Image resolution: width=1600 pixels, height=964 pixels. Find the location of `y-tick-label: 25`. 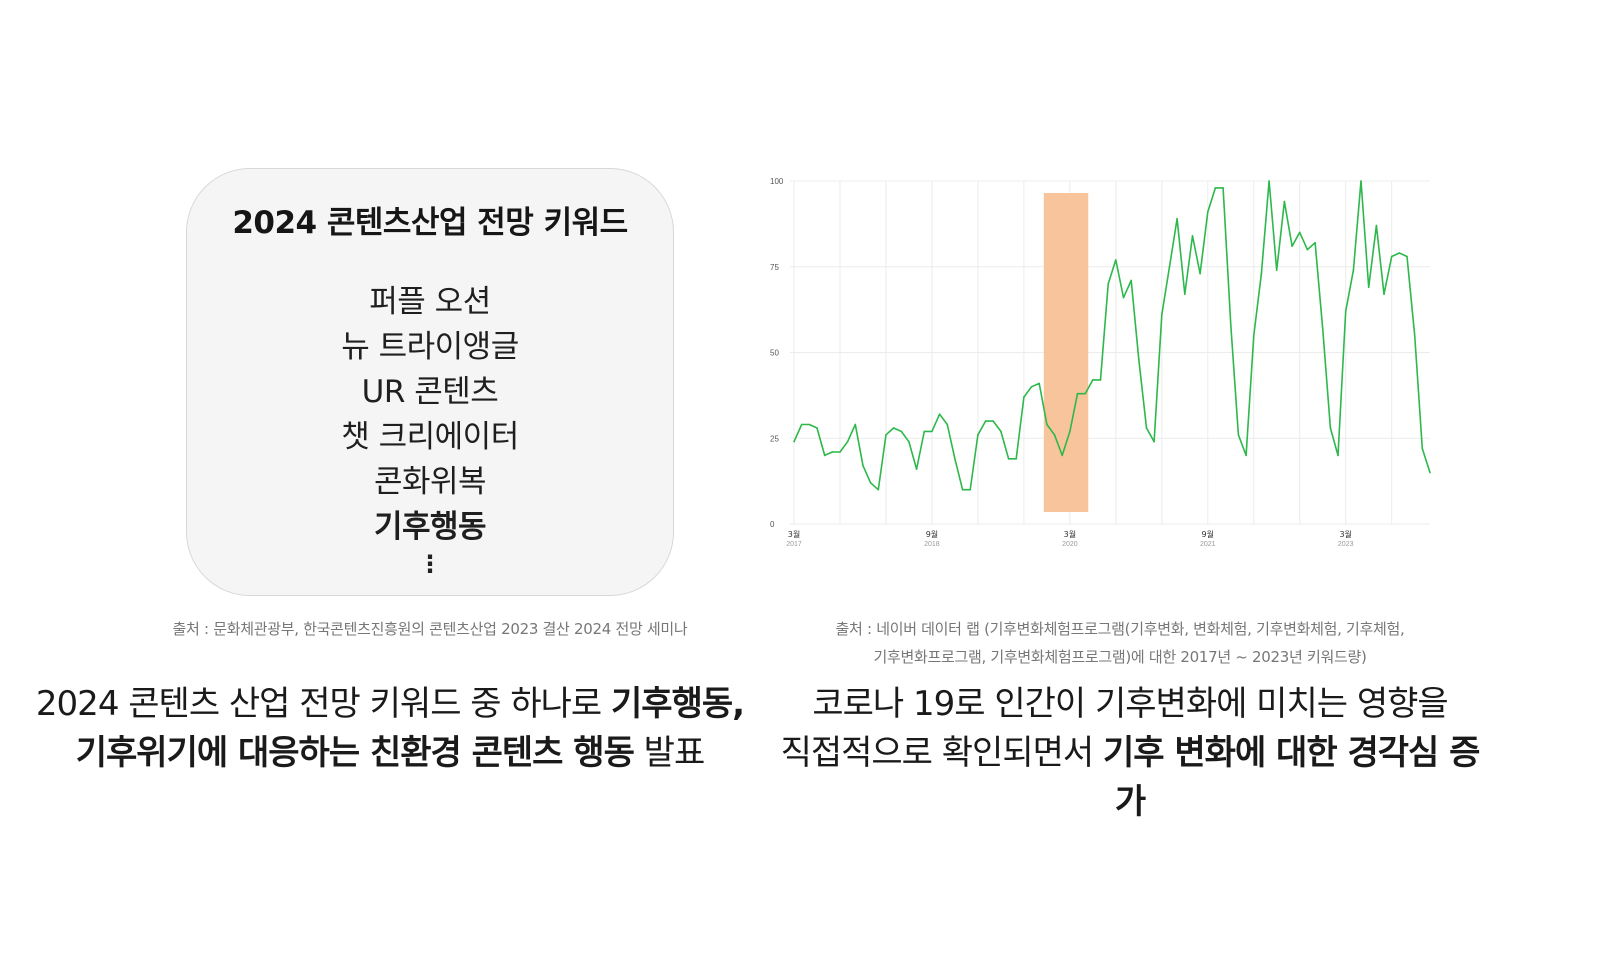

y-tick-label: 25 is located at coordinates (774, 438).